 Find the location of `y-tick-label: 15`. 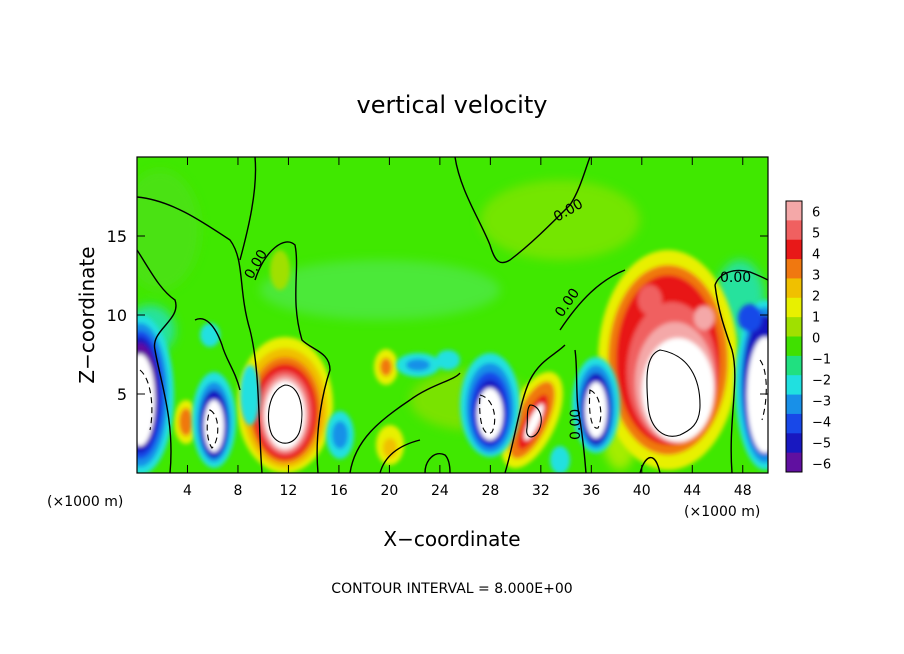

y-tick-label: 15 is located at coordinates (117, 236).